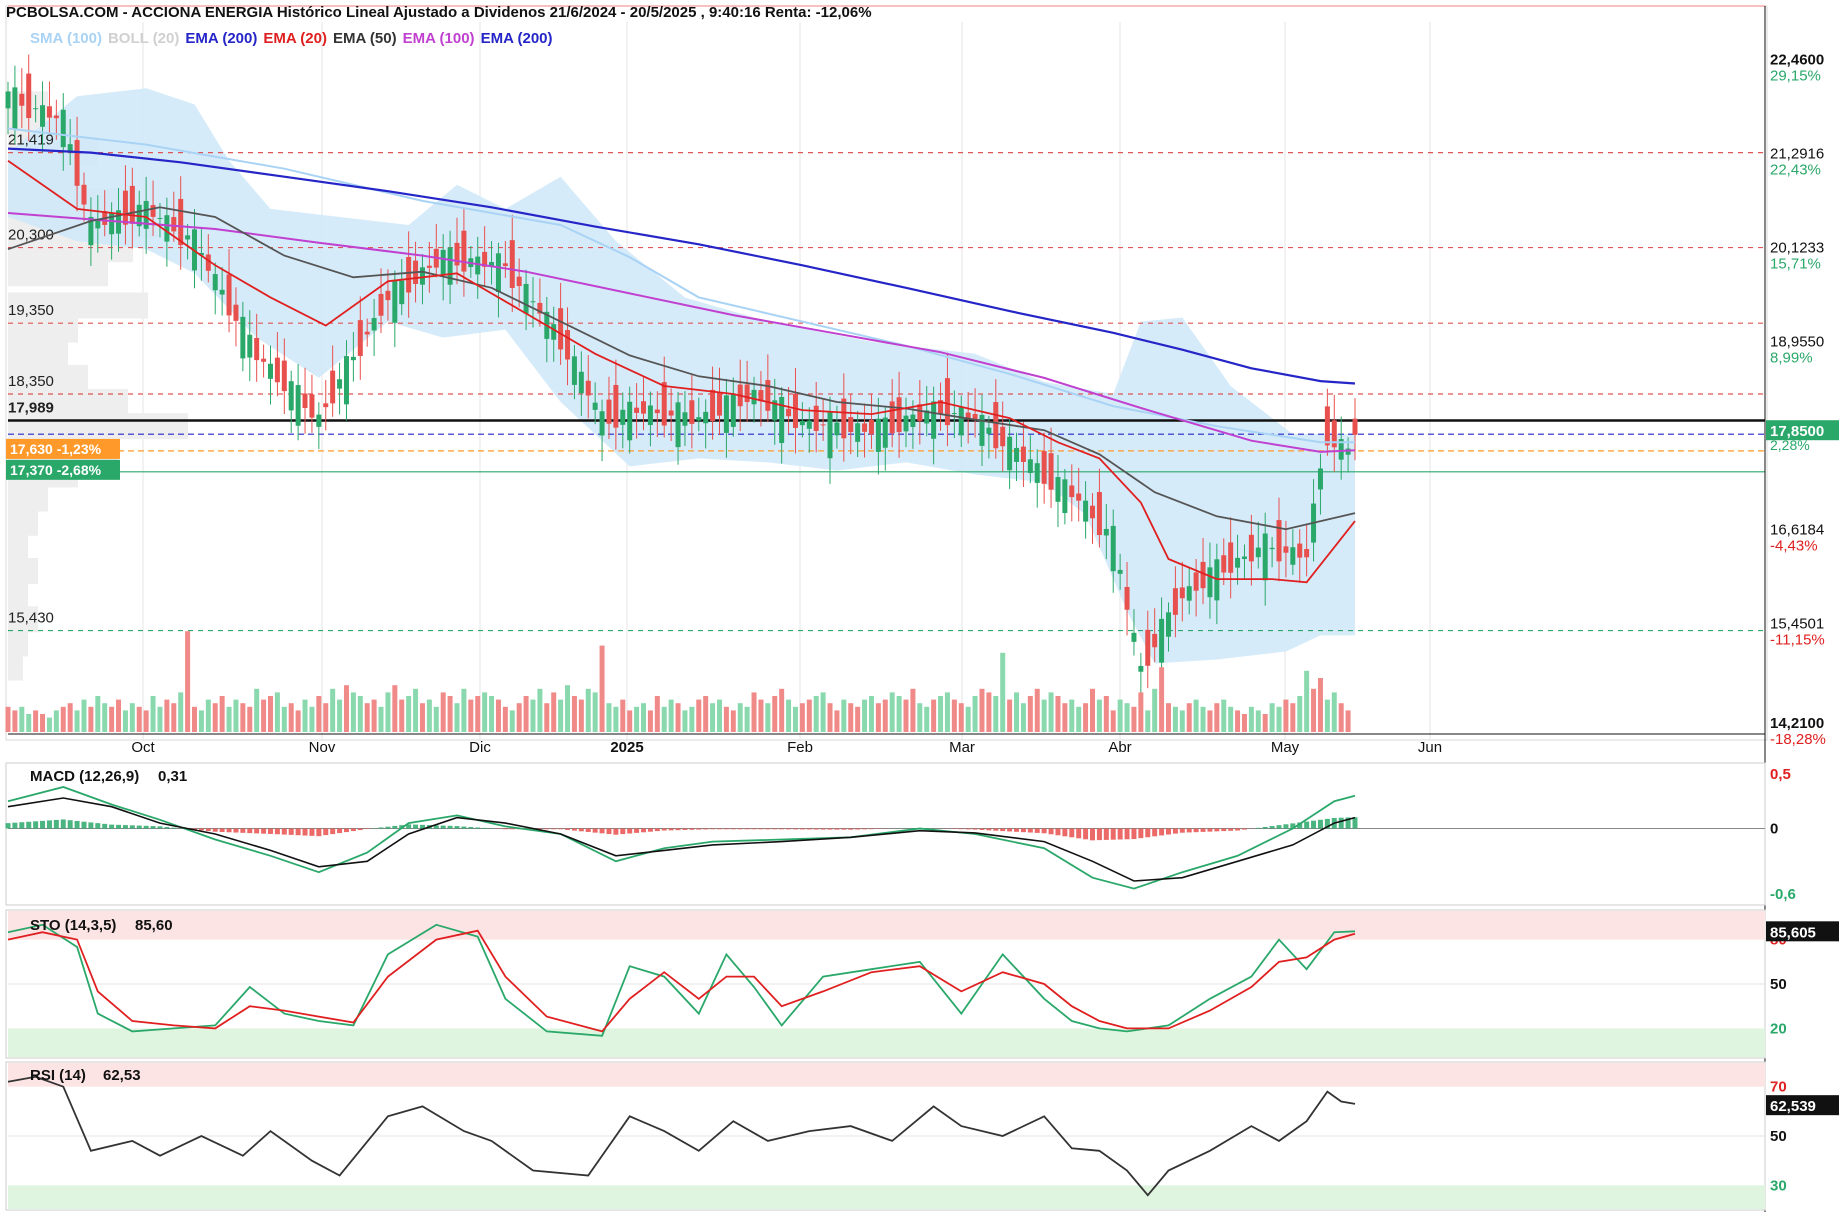 The image size is (1839, 1219). What do you see at coordinates (1778, 1028) in the screenshot?
I see `sto-tick-label: 20` at bounding box center [1778, 1028].